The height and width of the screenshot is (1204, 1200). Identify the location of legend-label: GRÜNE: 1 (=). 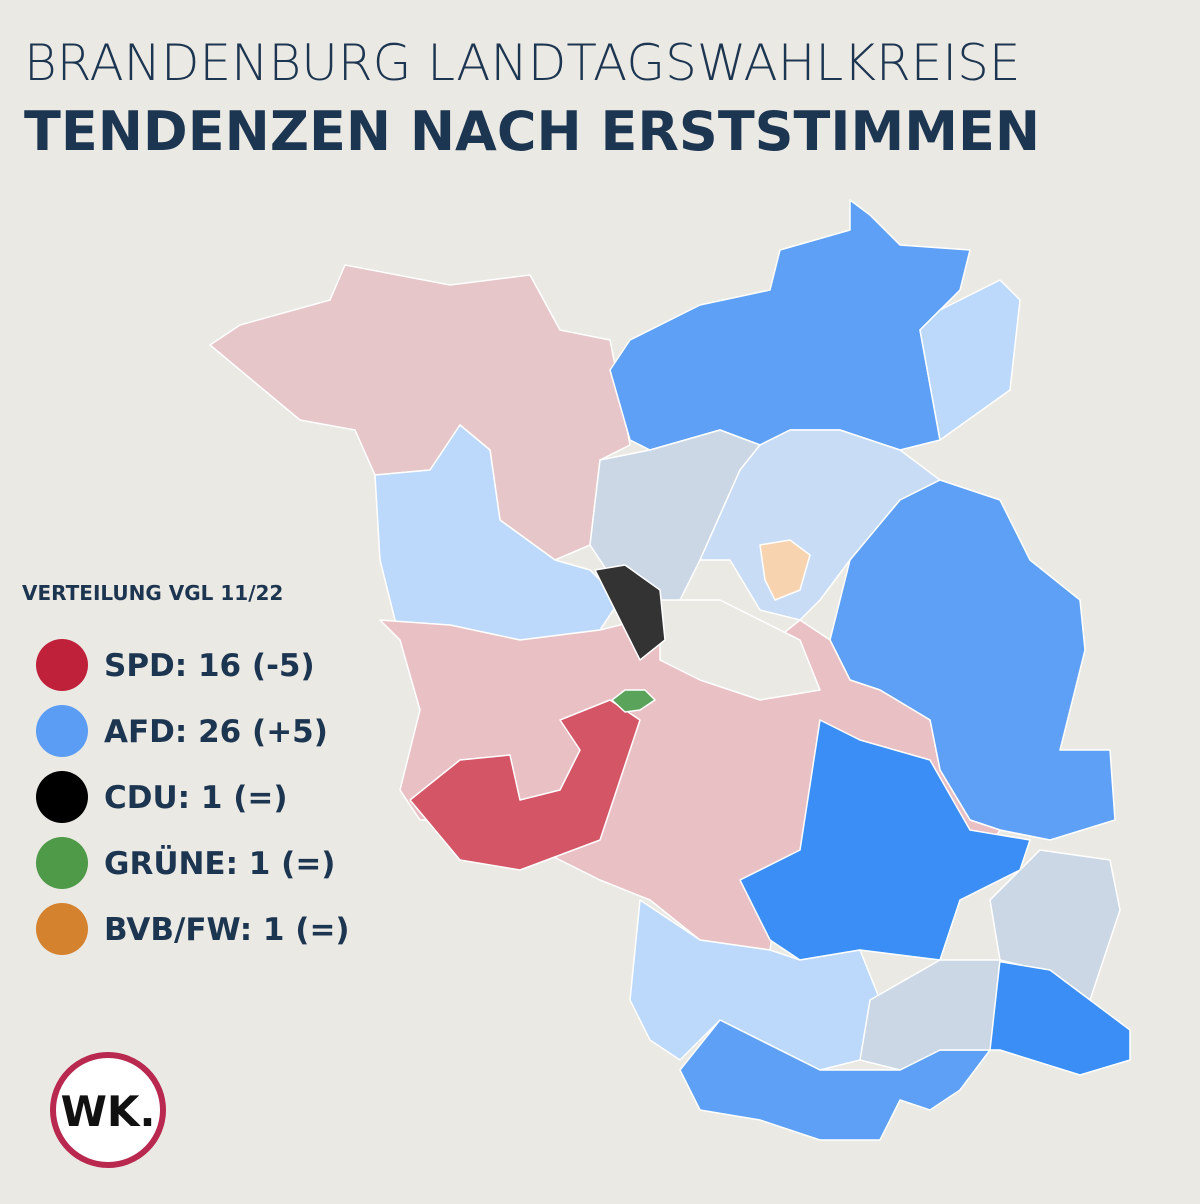
(219, 863).